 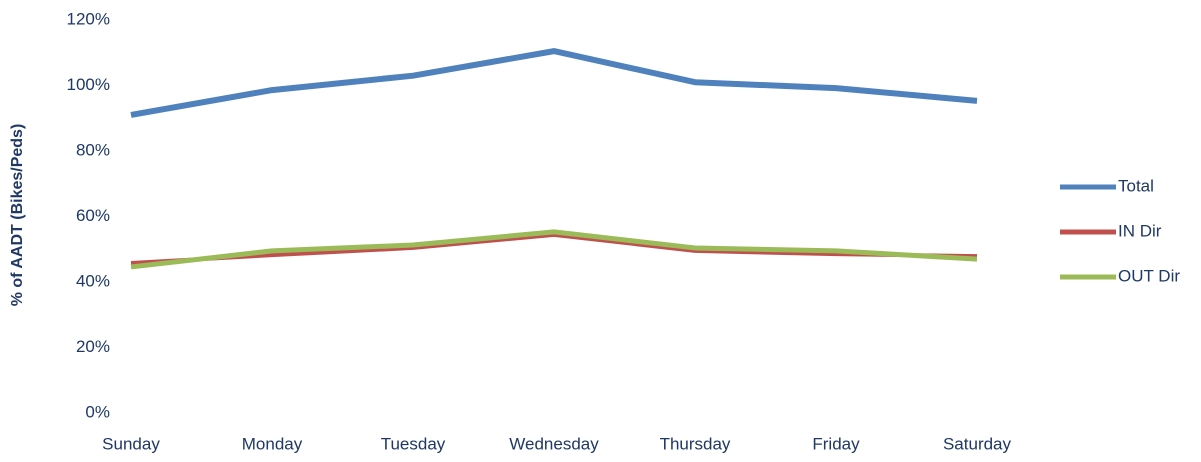 What do you see at coordinates (413, 443) in the screenshot?
I see `x-tick-label: Tuesday` at bounding box center [413, 443].